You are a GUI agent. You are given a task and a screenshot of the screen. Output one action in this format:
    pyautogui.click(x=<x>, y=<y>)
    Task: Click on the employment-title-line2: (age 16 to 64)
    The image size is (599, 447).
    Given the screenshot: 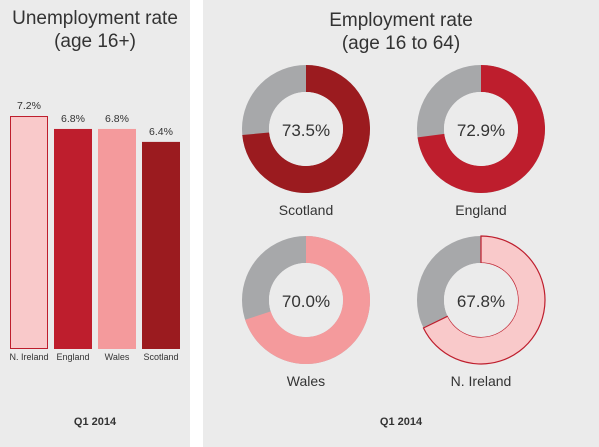 What is the action you would take?
    pyautogui.click(x=401, y=43)
    